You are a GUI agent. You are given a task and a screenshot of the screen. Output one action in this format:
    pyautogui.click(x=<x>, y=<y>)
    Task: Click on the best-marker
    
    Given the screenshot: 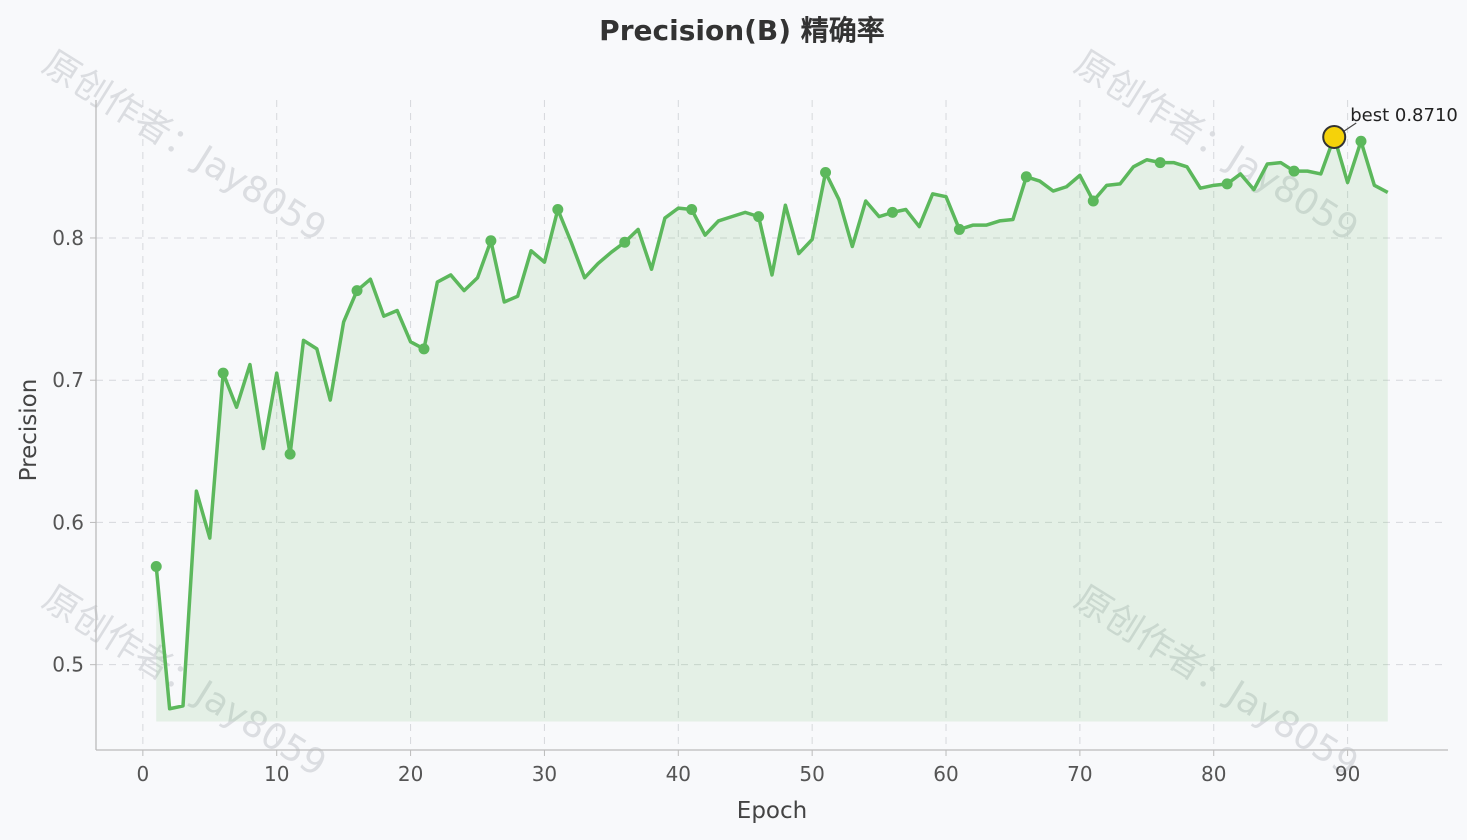 What is the action you would take?
    pyautogui.click(x=1334, y=136)
    